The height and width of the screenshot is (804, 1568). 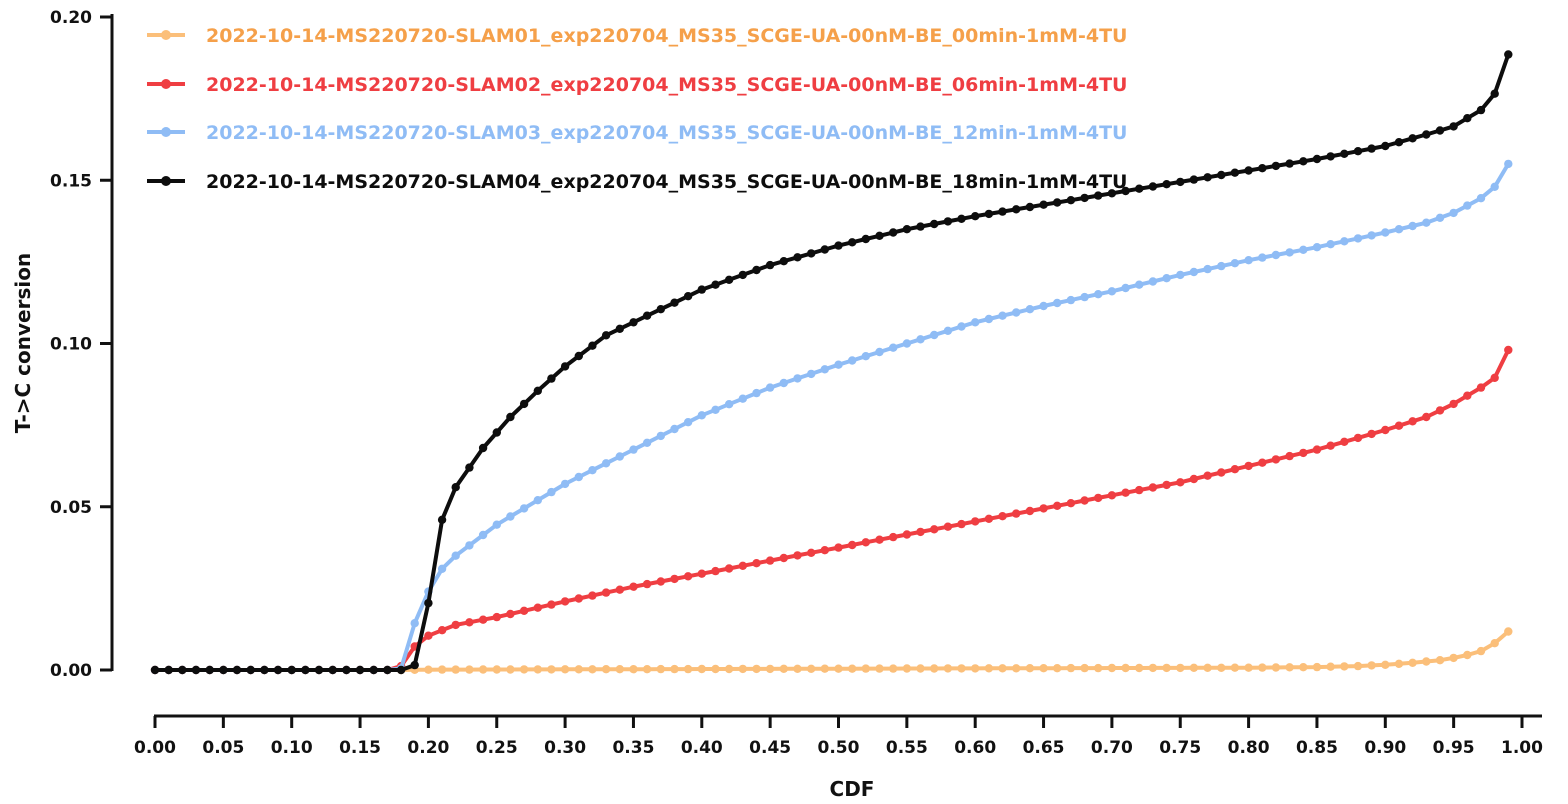 What do you see at coordinates (71, 508) in the screenshot?
I see `y-tick-label: 0.05` at bounding box center [71, 508].